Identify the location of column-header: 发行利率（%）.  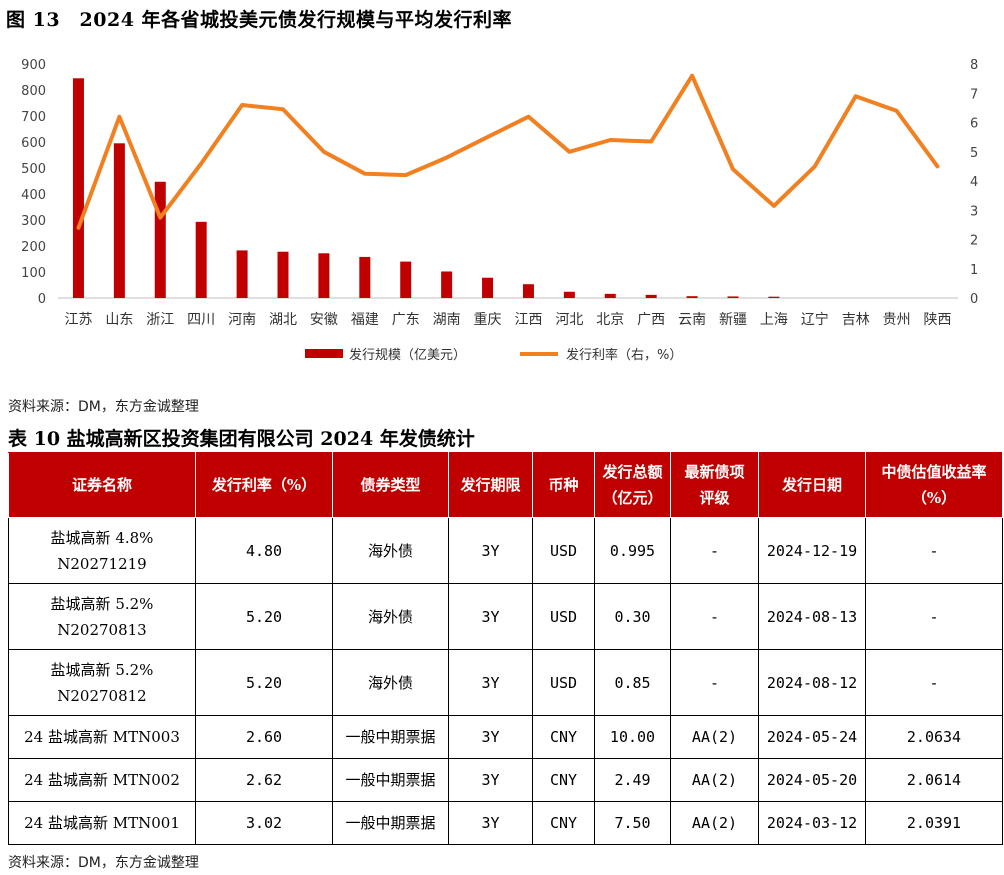
(264, 485).